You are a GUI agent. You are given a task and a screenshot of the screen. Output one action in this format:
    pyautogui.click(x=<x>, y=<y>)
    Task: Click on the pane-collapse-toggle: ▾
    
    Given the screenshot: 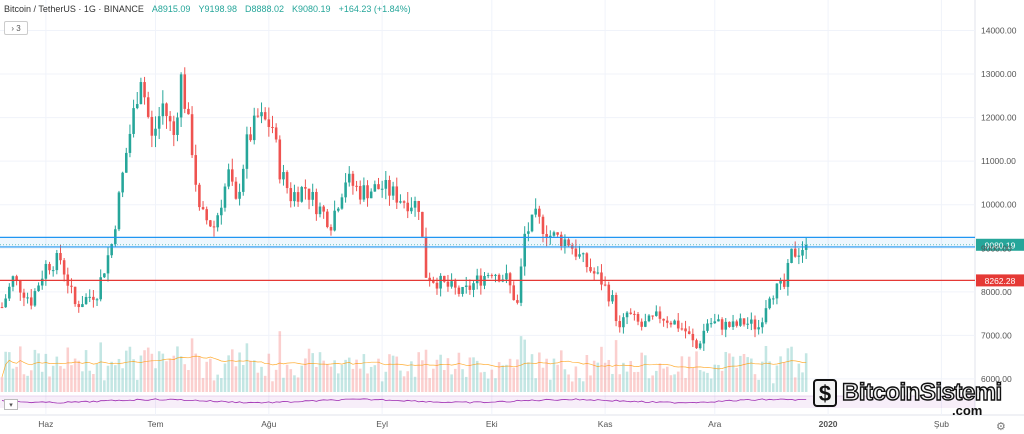 What is the action you would take?
    pyautogui.click(x=11, y=404)
    